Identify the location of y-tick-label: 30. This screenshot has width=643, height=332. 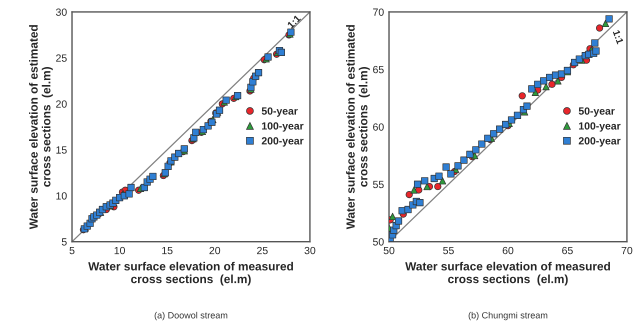
(61, 12).